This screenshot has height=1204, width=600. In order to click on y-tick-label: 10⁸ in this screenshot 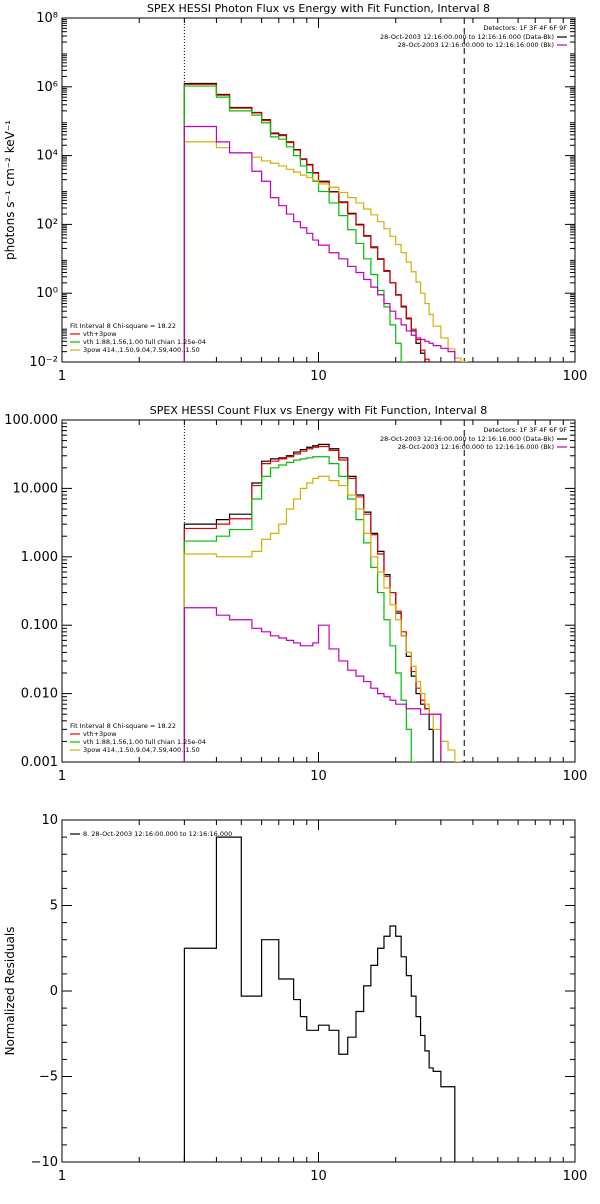, I will do `click(47, 18)`.